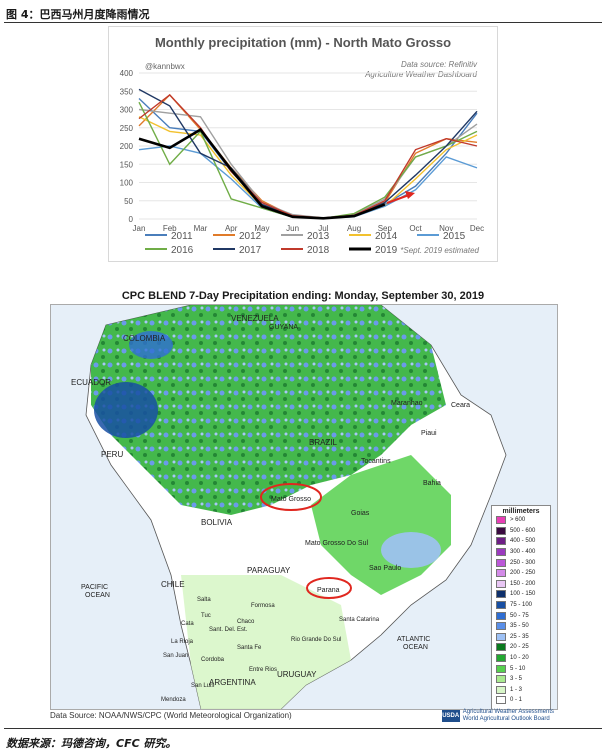 The height and width of the screenshot is (754, 606). I want to click on legend-range-label: 250 - 300, so click(523, 562).